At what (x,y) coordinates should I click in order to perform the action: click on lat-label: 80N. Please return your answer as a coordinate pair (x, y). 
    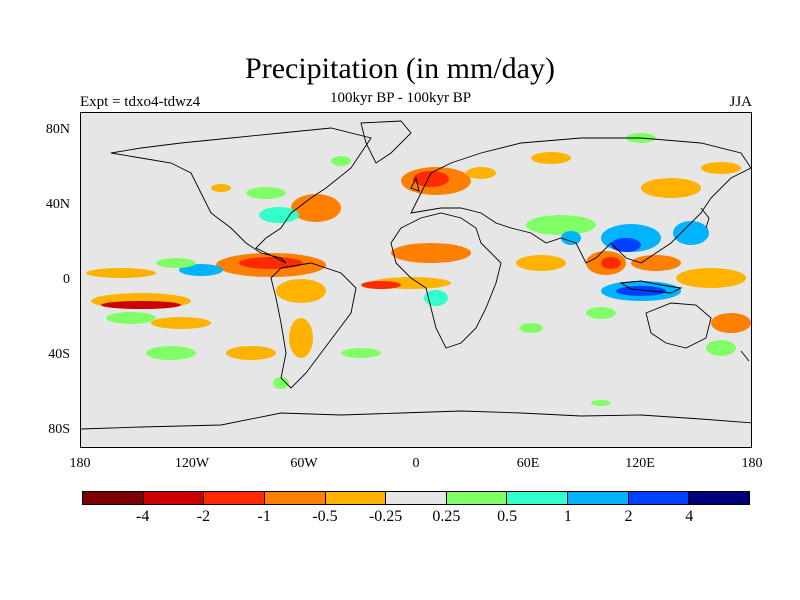
    Looking at the image, I should click on (57, 129).